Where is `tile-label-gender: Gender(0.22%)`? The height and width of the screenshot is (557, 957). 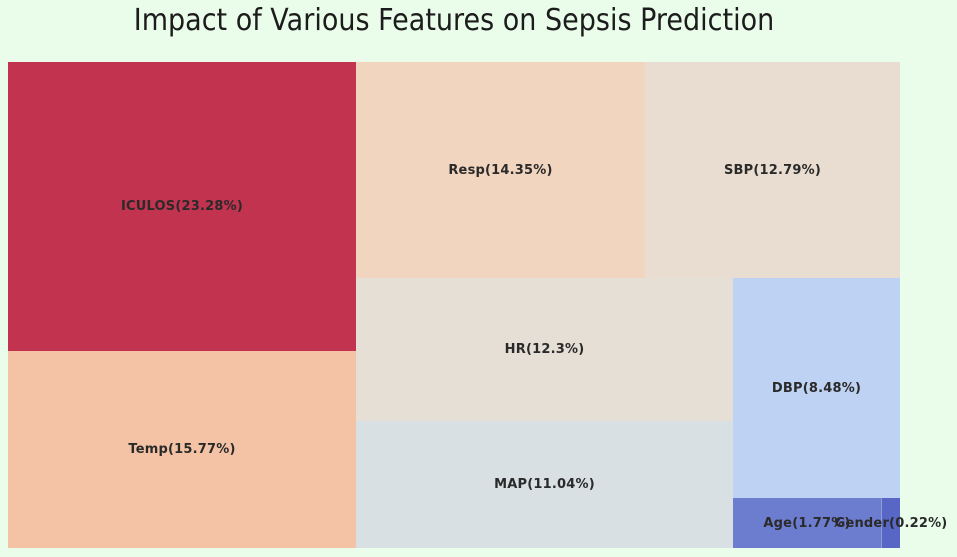
tile-label-gender: Gender(0.22%) is located at coordinates (891, 523).